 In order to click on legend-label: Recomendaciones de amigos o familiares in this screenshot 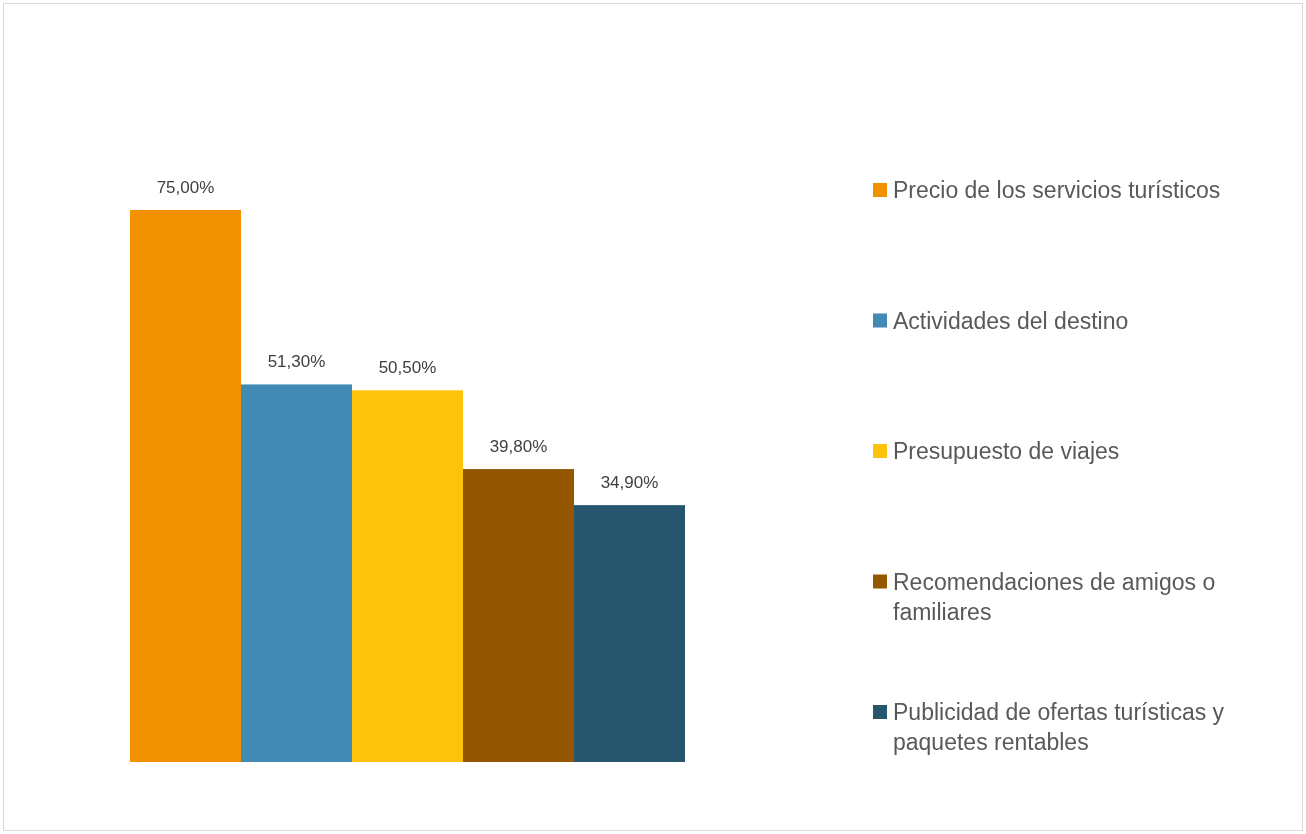, I will do `click(1054, 596)`.